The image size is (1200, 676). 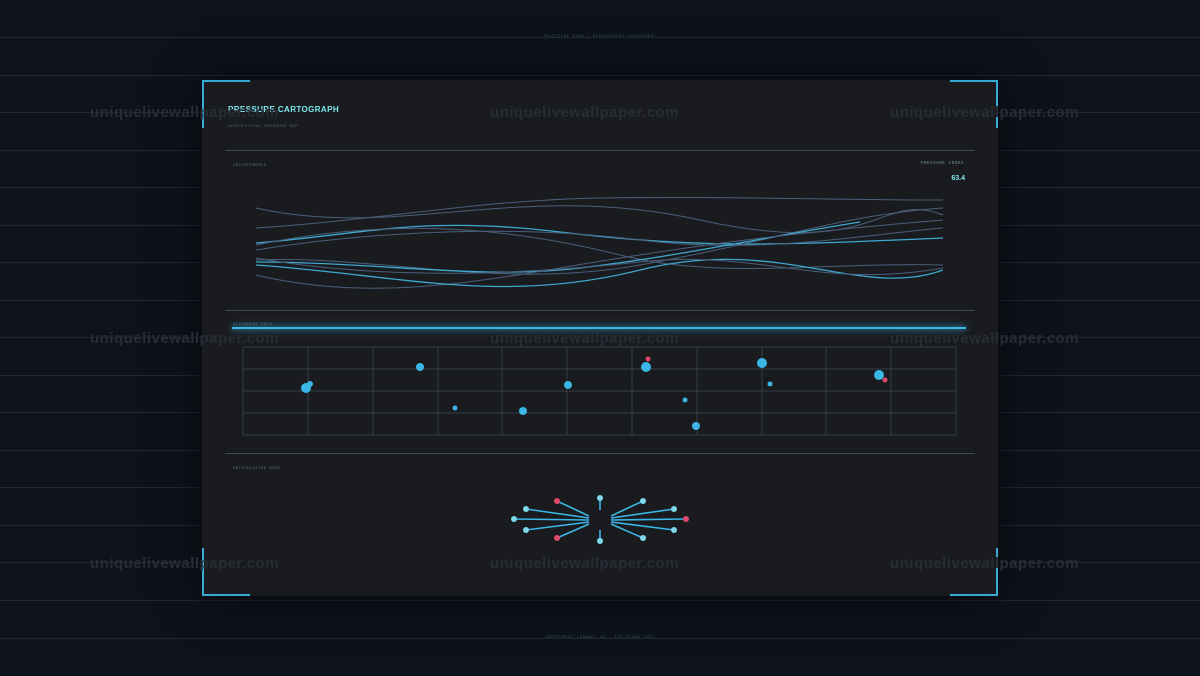 I want to click on scan-bar, so click(x=599, y=328).